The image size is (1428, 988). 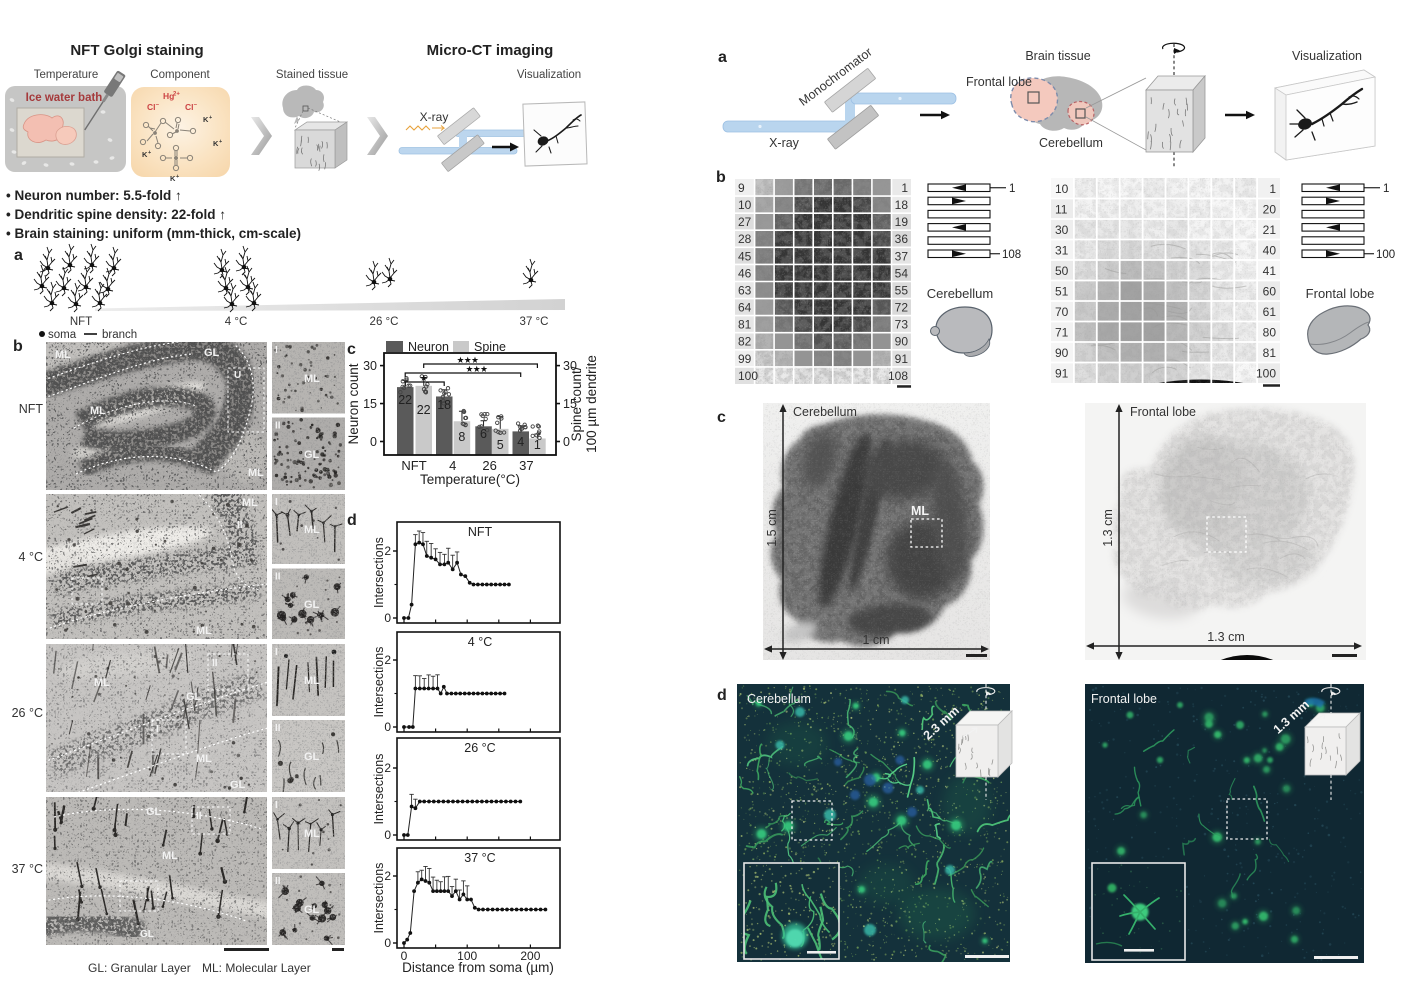 What do you see at coordinates (902, 308) in the screenshot?
I see `svg-text: 72` at bounding box center [902, 308].